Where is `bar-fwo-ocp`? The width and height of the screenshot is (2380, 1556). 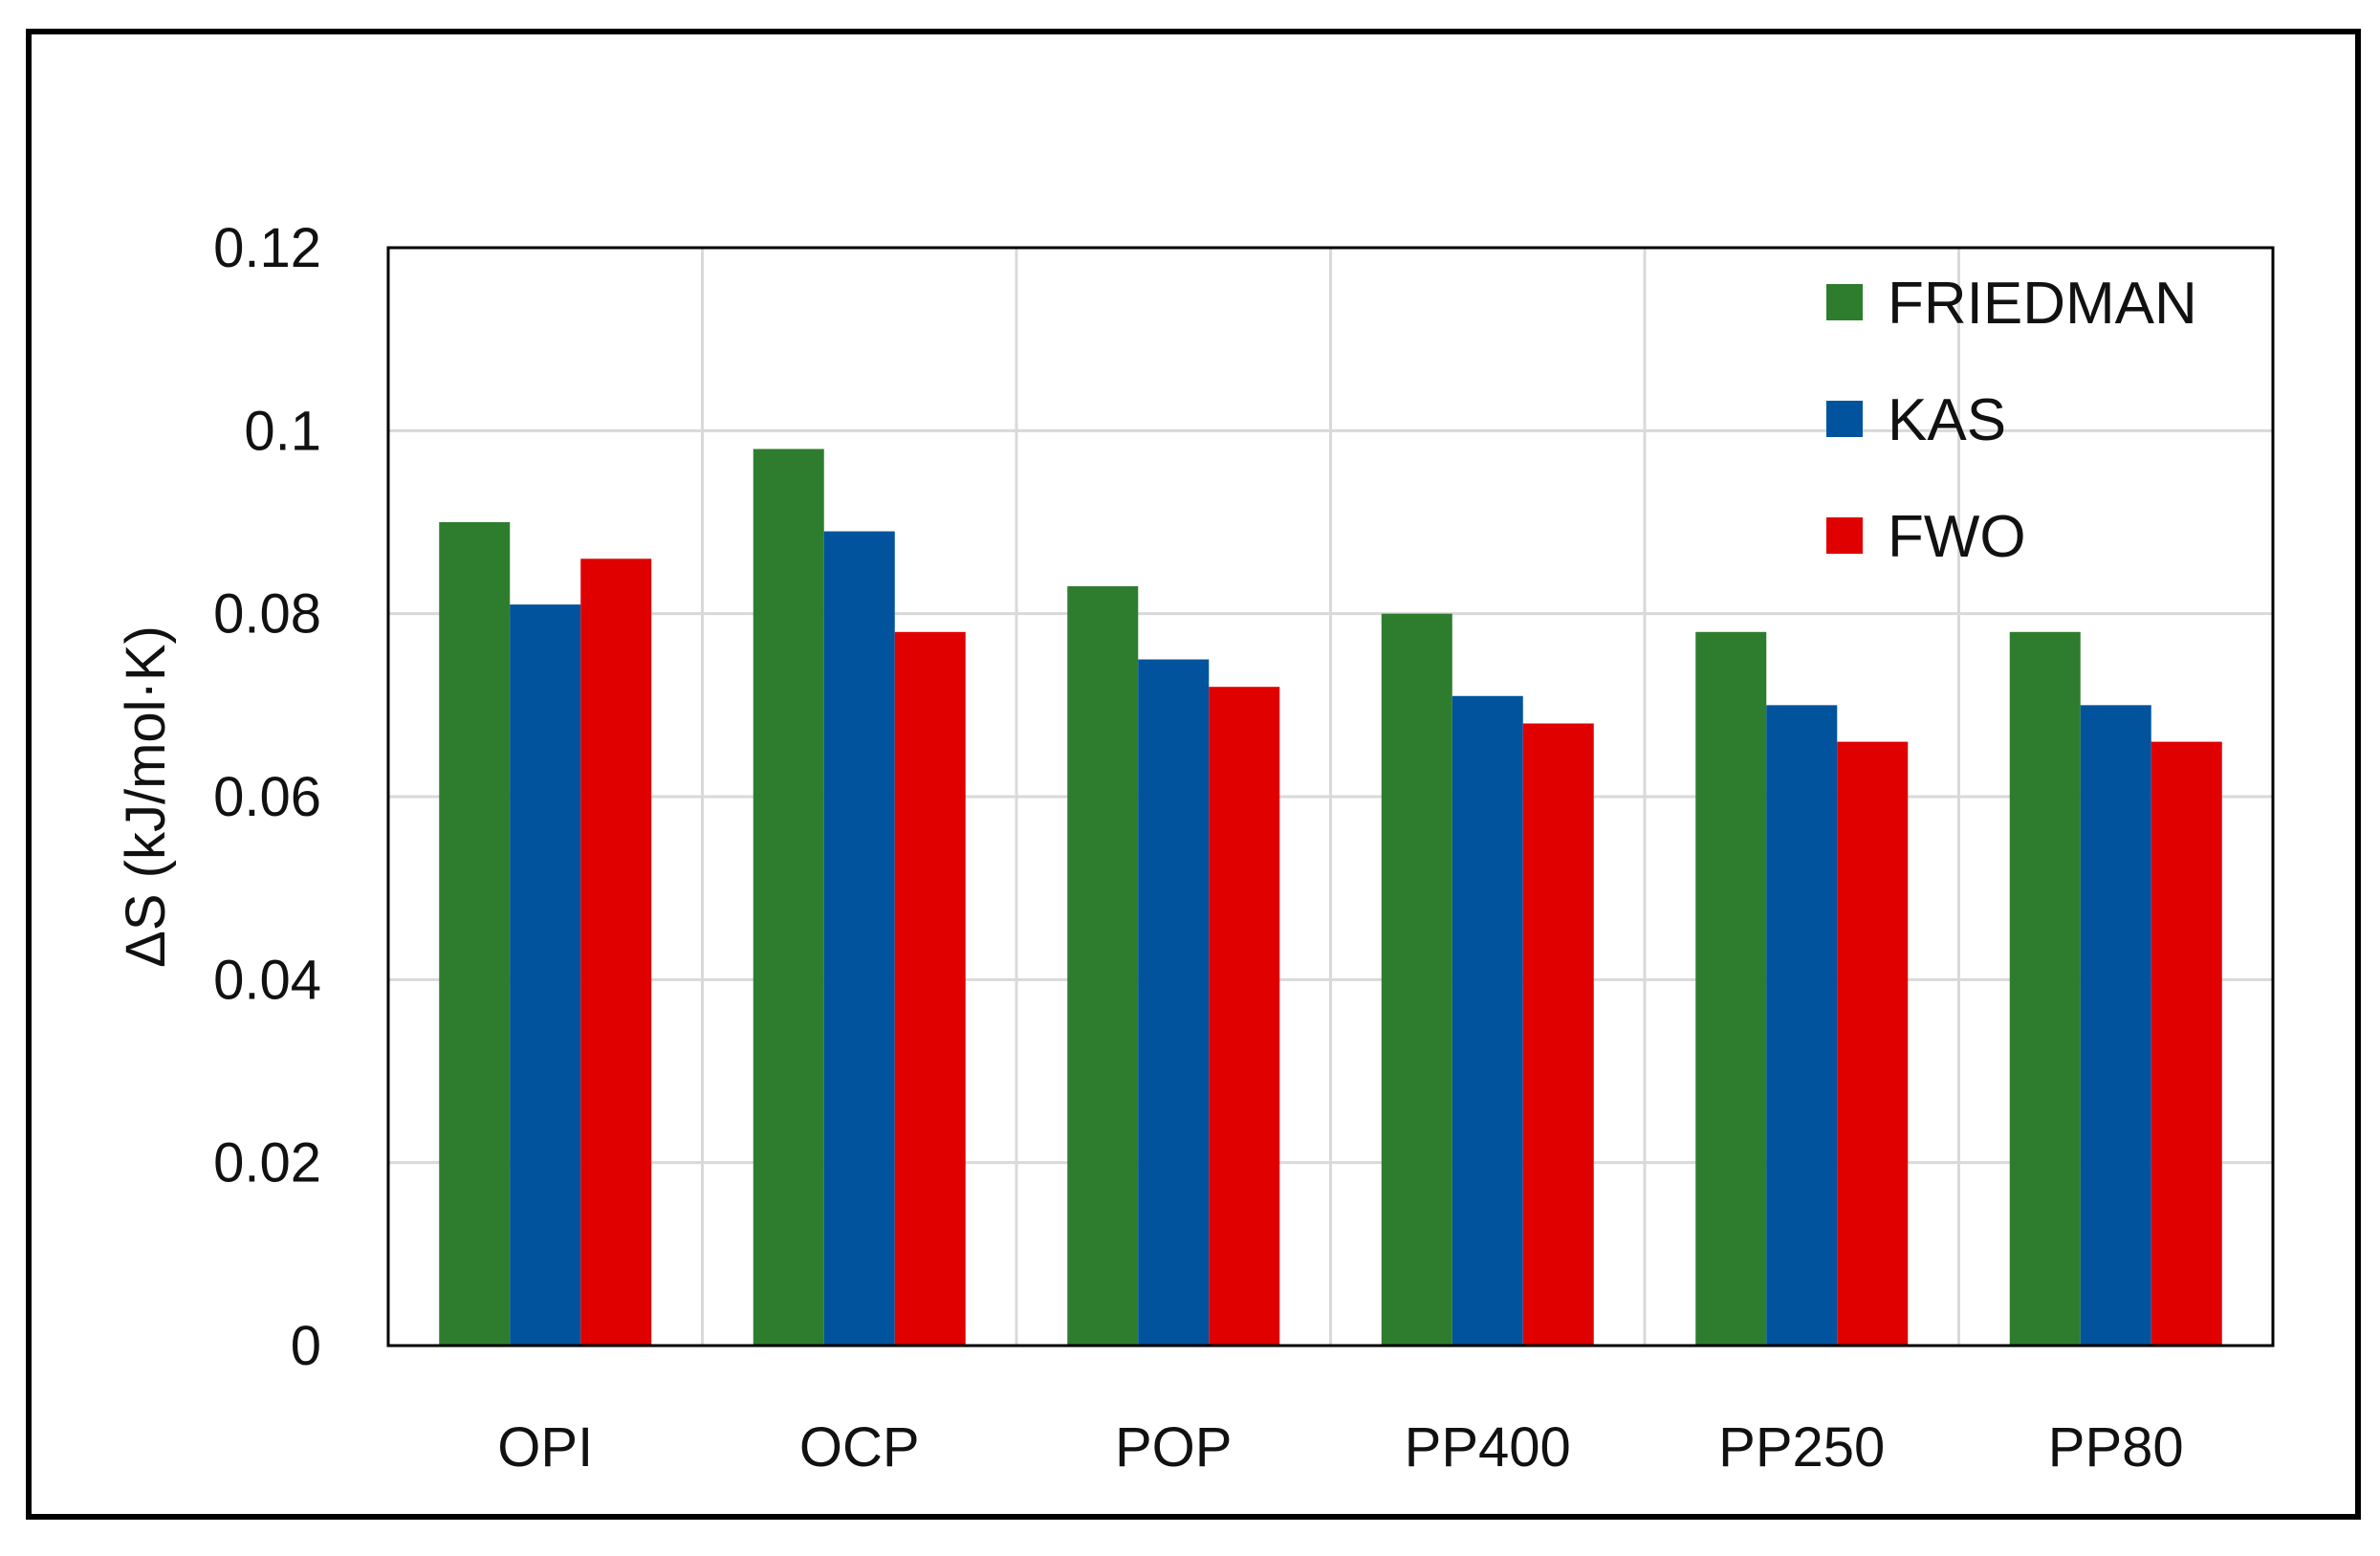 bar-fwo-ocp is located at coordinates (930, 988).